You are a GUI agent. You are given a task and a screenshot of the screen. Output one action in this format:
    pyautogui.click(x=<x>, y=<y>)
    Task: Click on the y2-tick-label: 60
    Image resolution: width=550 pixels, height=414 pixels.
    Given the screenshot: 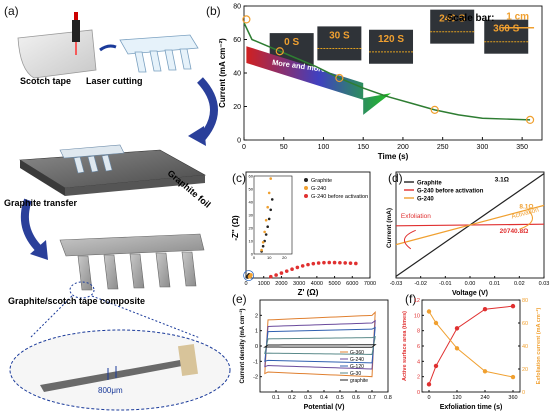 What is the action you would take?
    pyautogui.click(x=525, y=324)
    